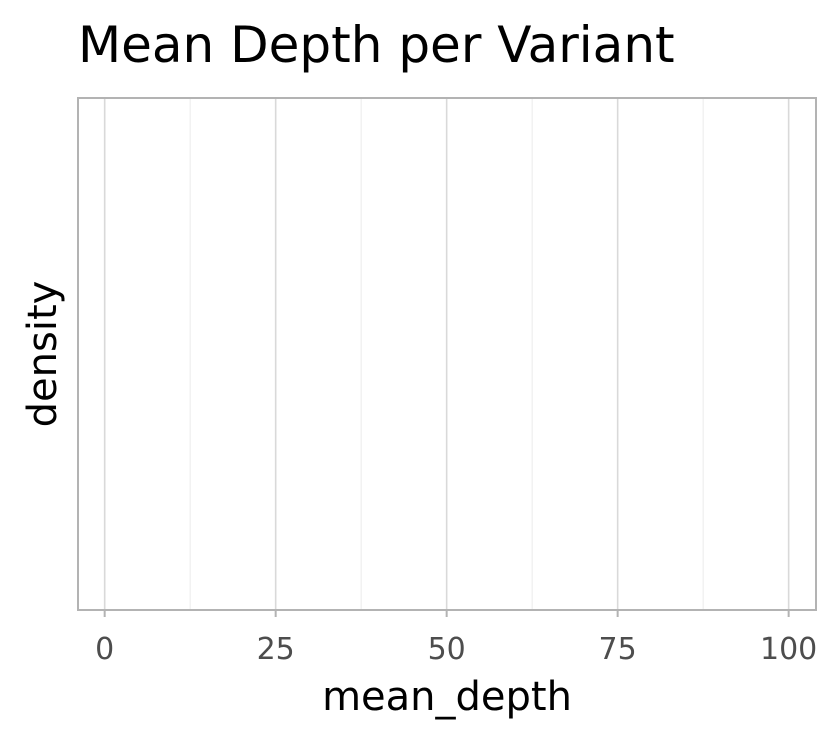 This screenshot has height=742, width=840. Describe the element at coordinates (447, 649) in the screenshot. I see `x-tick-label: 50` at that location.